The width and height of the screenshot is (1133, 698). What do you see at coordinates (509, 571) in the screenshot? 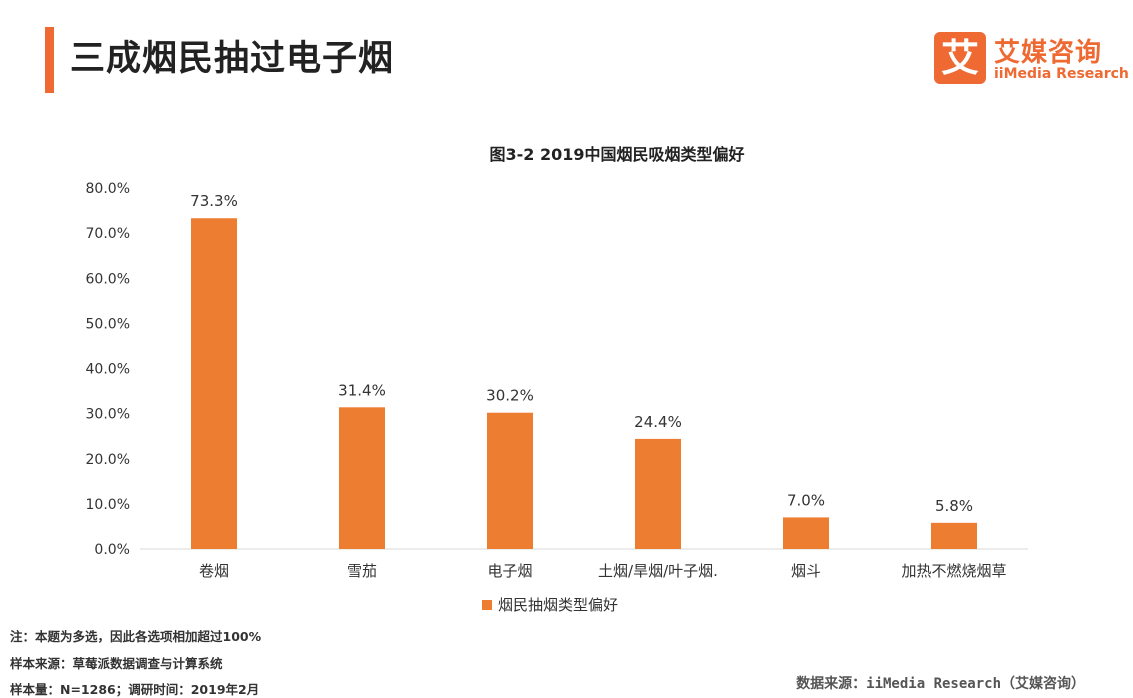
I see `x-tick-label: 电子烟` at bounding box center [509, 571].